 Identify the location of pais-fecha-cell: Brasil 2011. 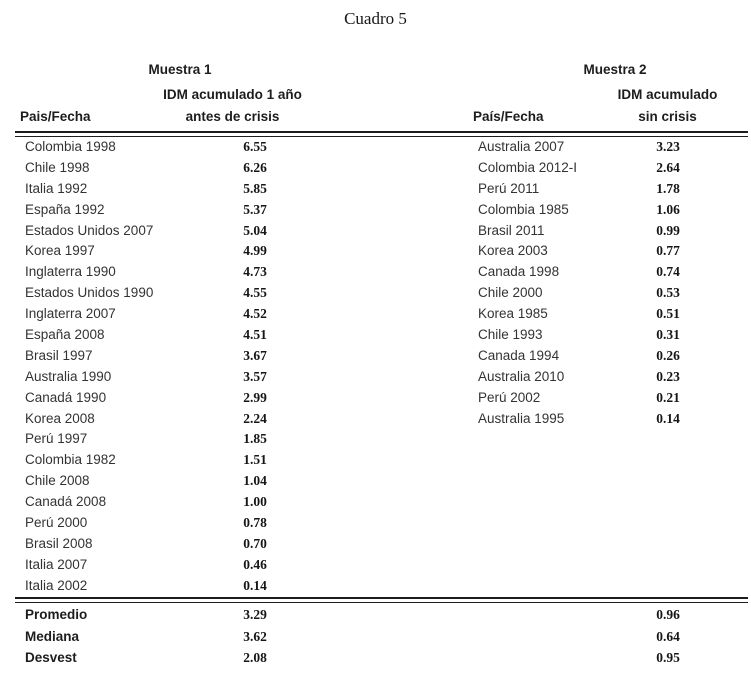
(511, 230).